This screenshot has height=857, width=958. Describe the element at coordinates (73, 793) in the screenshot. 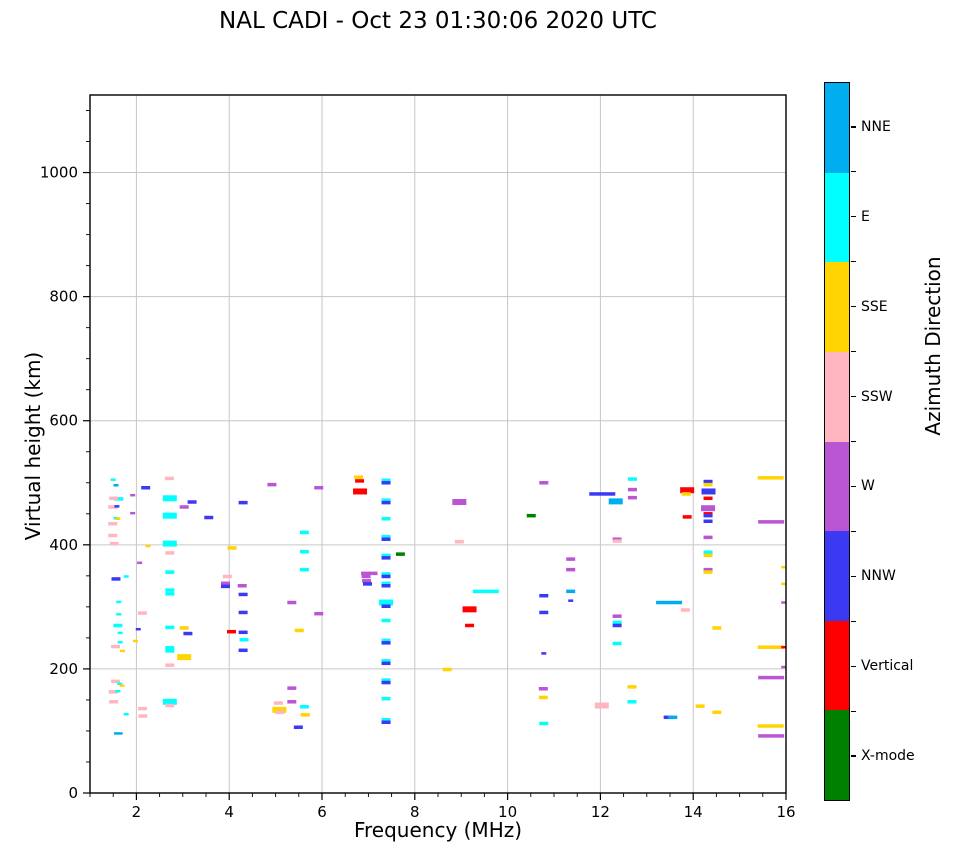

I see `y-tick-label: 0` at that location.